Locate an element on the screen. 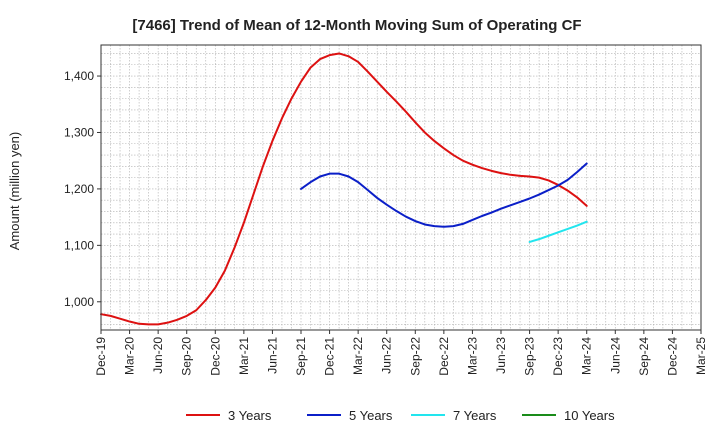 The height and width of the screenshot is (440, 720). x-tick-label: Mar-23 is located at coordinates (472, 356).